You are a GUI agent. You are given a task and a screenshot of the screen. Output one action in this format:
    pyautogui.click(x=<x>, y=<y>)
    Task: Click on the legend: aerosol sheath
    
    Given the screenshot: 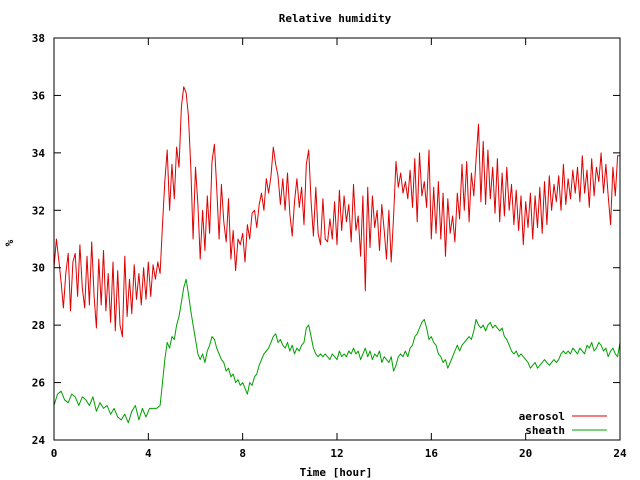 What is the action you would take?
    pyautogui.click(x=563, y=423)
    